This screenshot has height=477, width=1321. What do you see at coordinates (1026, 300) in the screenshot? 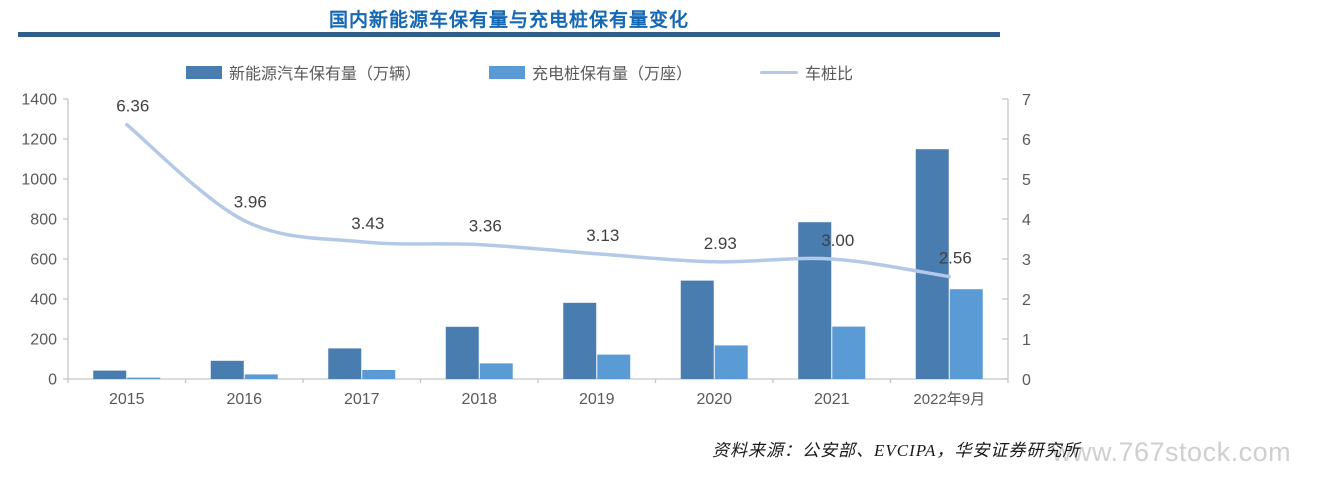
I see `right-axis-tick-label: 2` at bounding box center [1026, 300].